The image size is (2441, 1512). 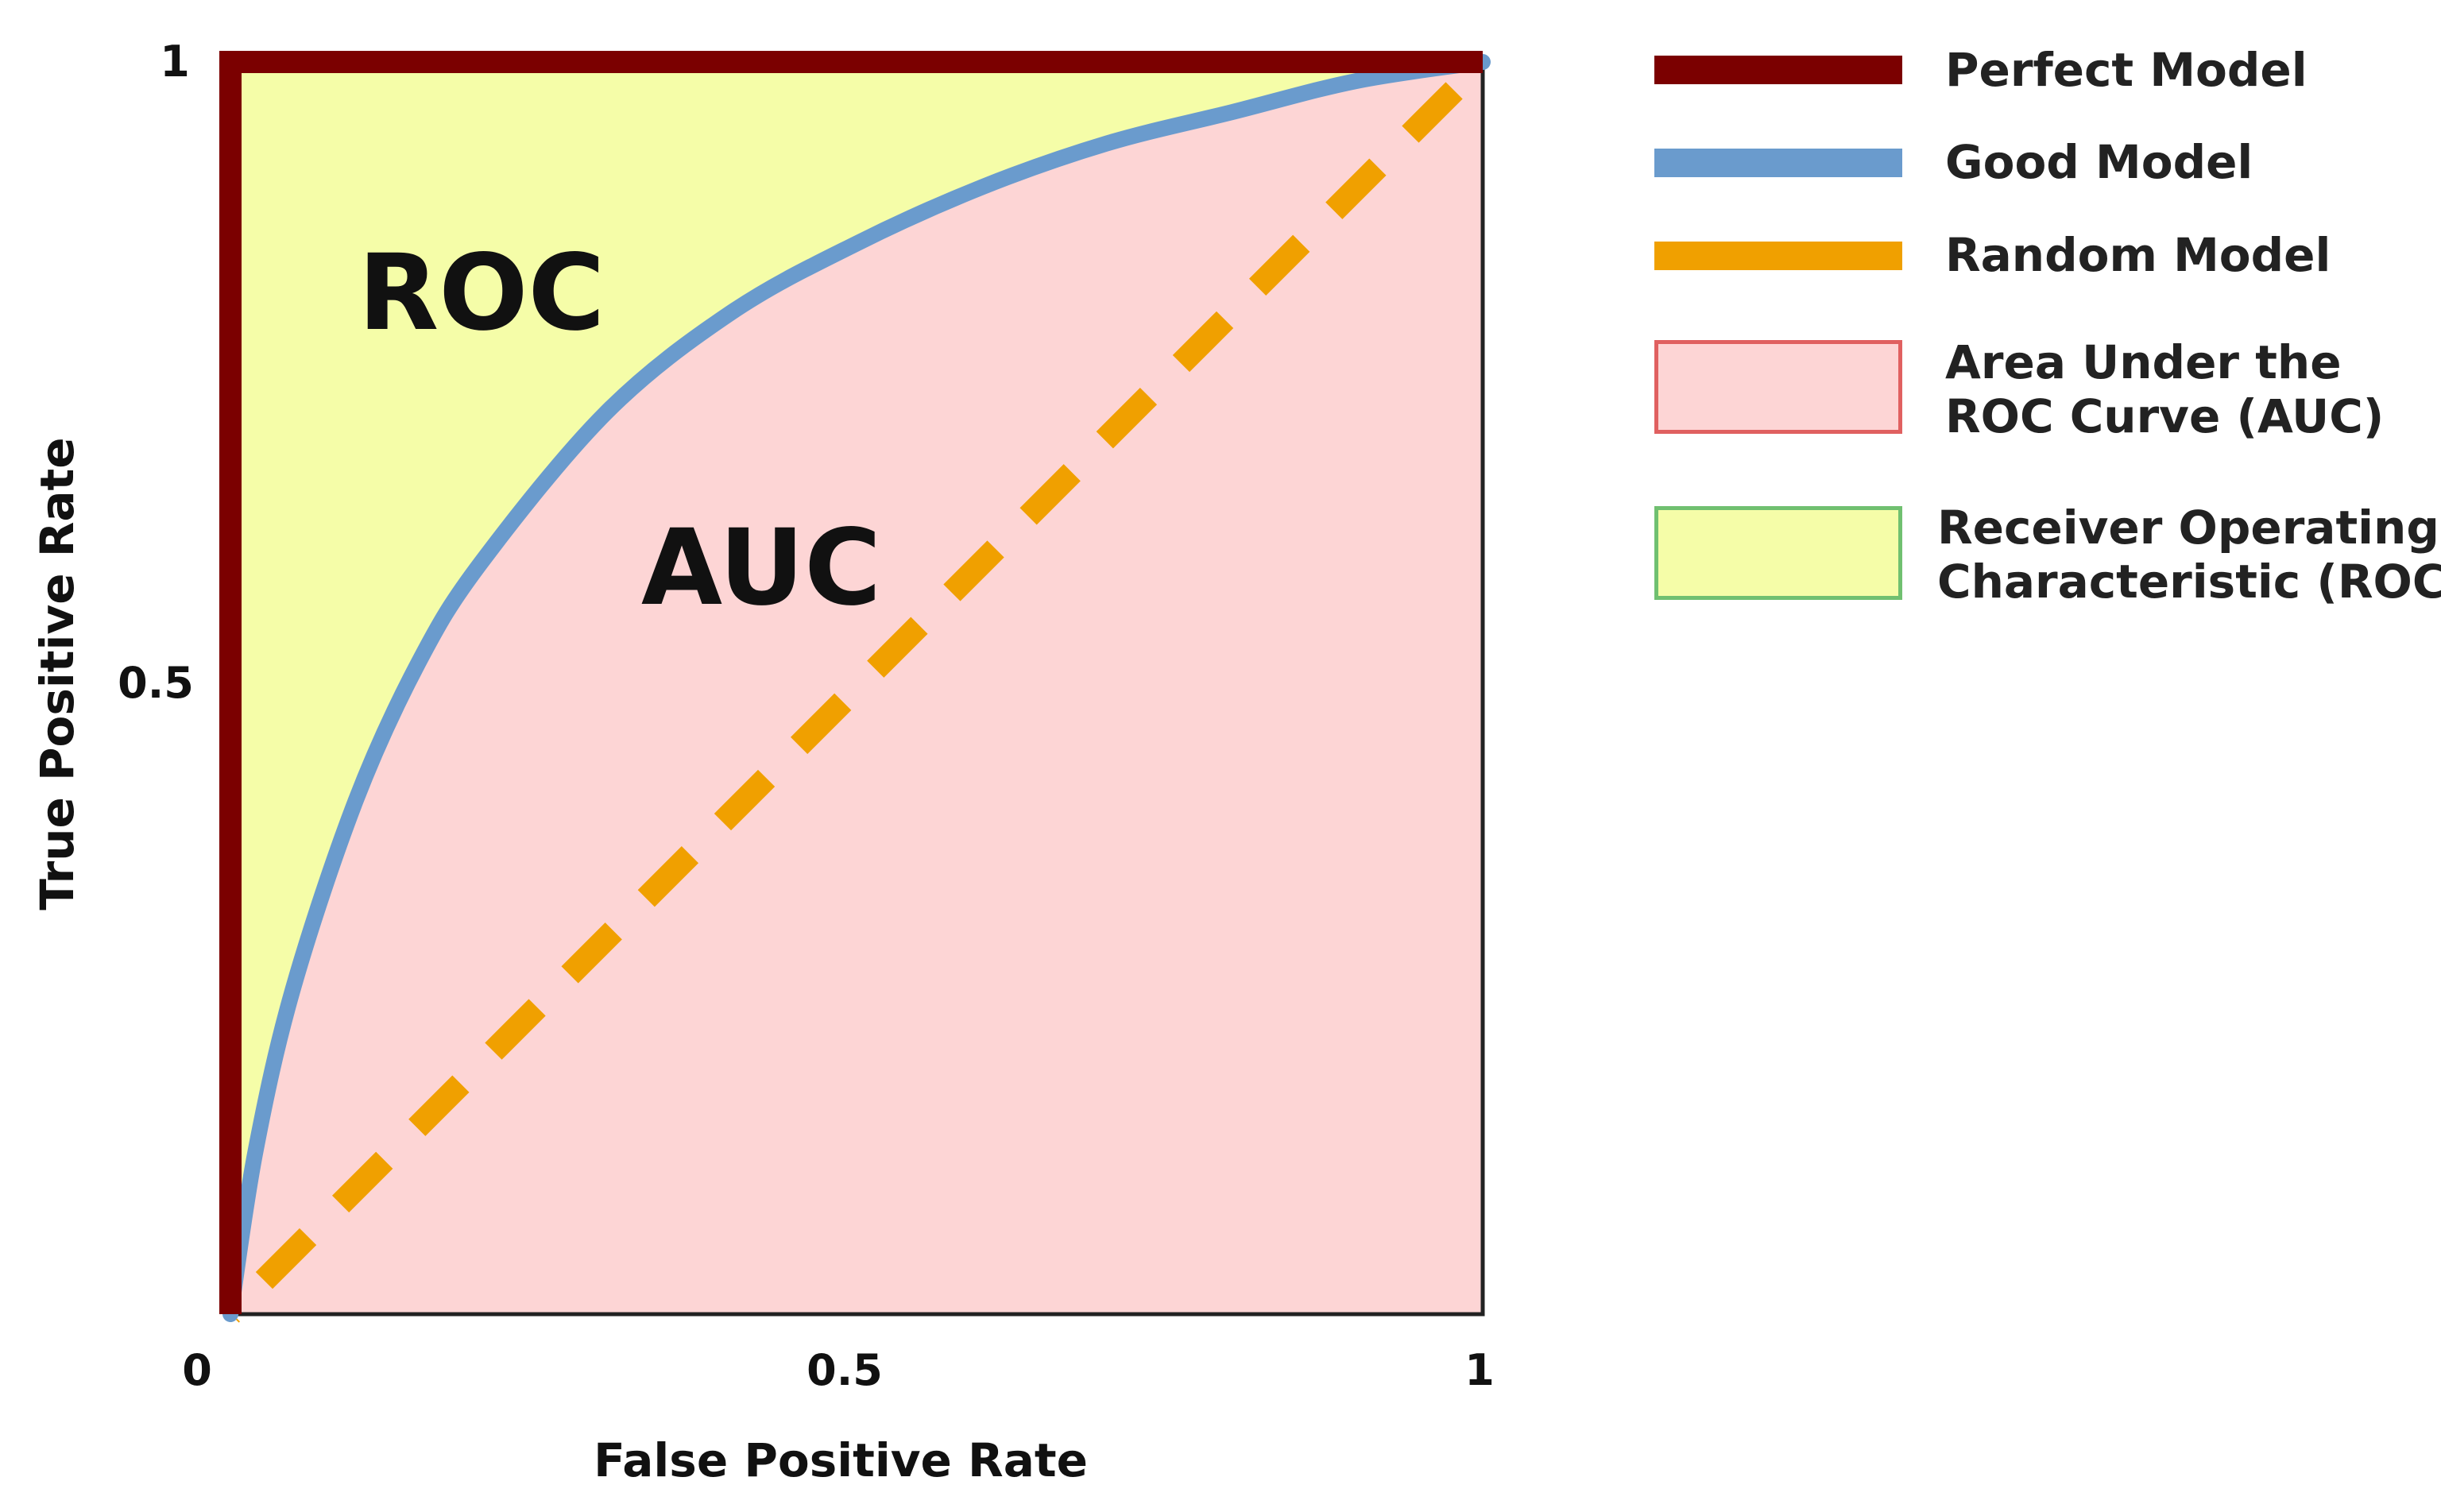 What do you see at coordinates (57, 673) in the screenshot?
I see `y-axis-title: True Positive Rate` at bounding box center [57, 673].